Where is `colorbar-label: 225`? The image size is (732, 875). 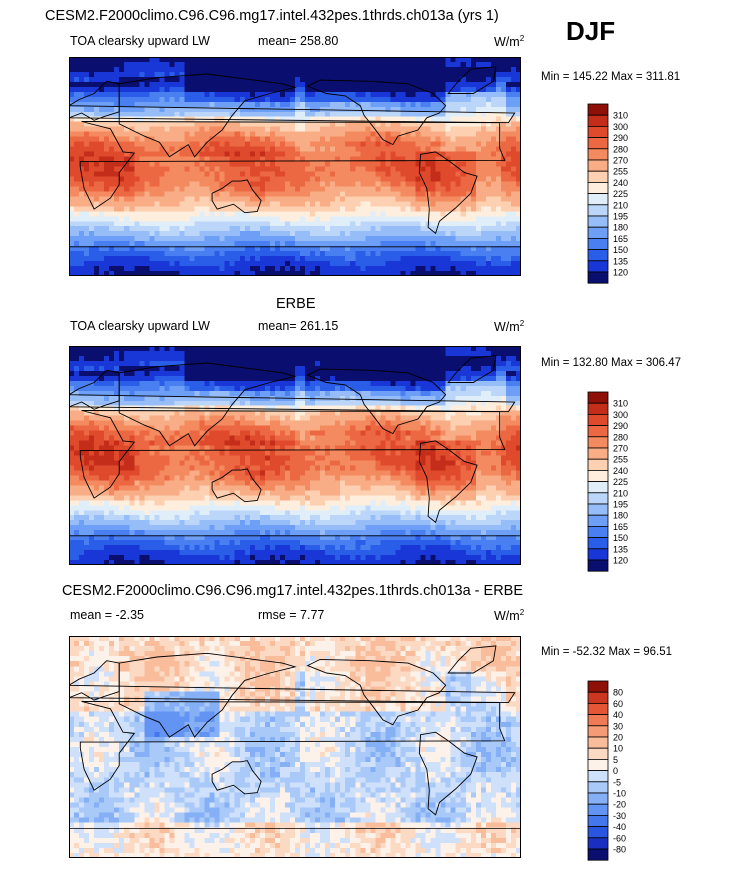
colorbar-label: 225 is located at coordinates (620, 194).